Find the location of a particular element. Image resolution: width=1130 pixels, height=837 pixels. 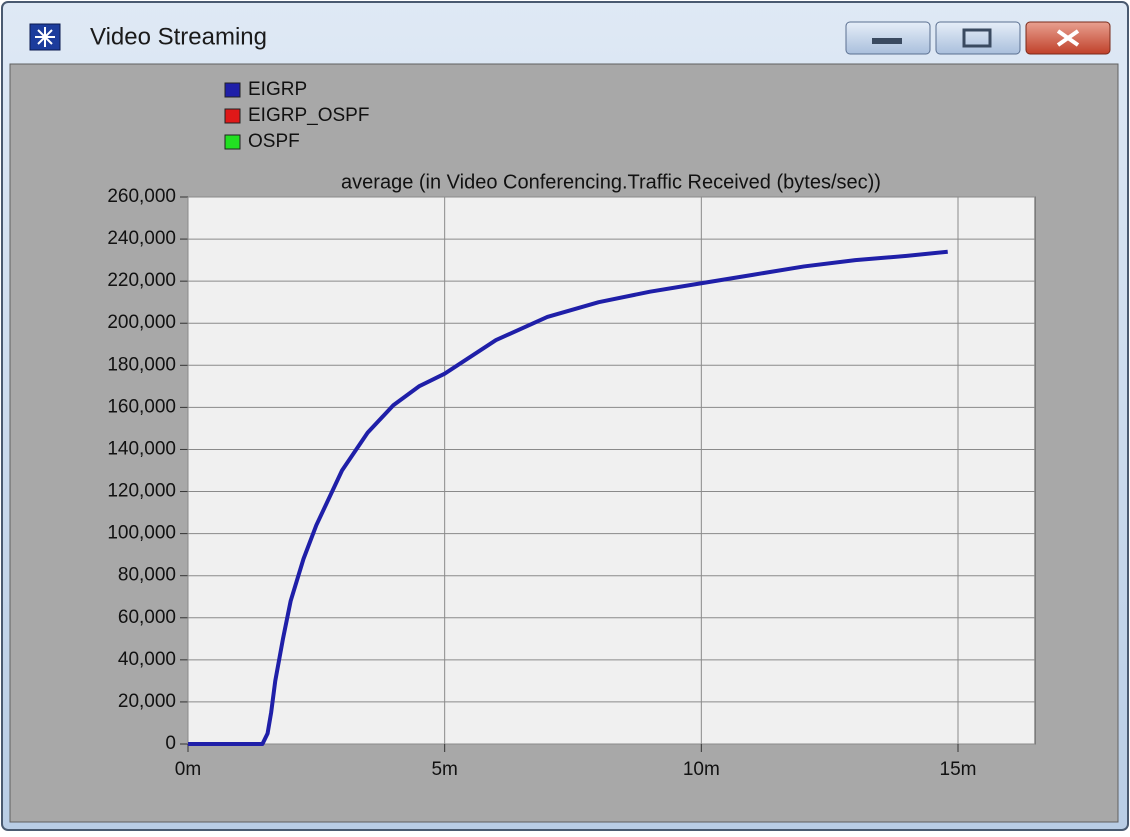

y-tick-label: 160,000 is located at coordinates (141, 406).